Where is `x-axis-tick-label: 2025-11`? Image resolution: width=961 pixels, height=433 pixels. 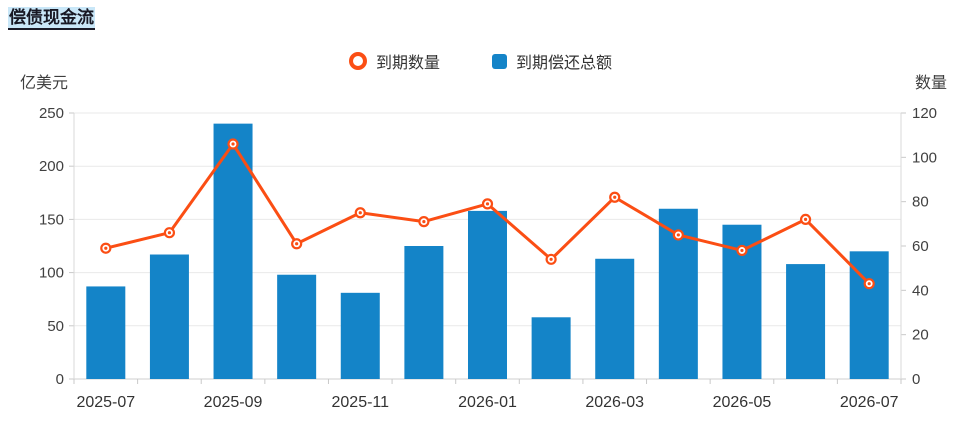
x-axis-tick-label: 2025-11 is located at coordinates (361, 402).